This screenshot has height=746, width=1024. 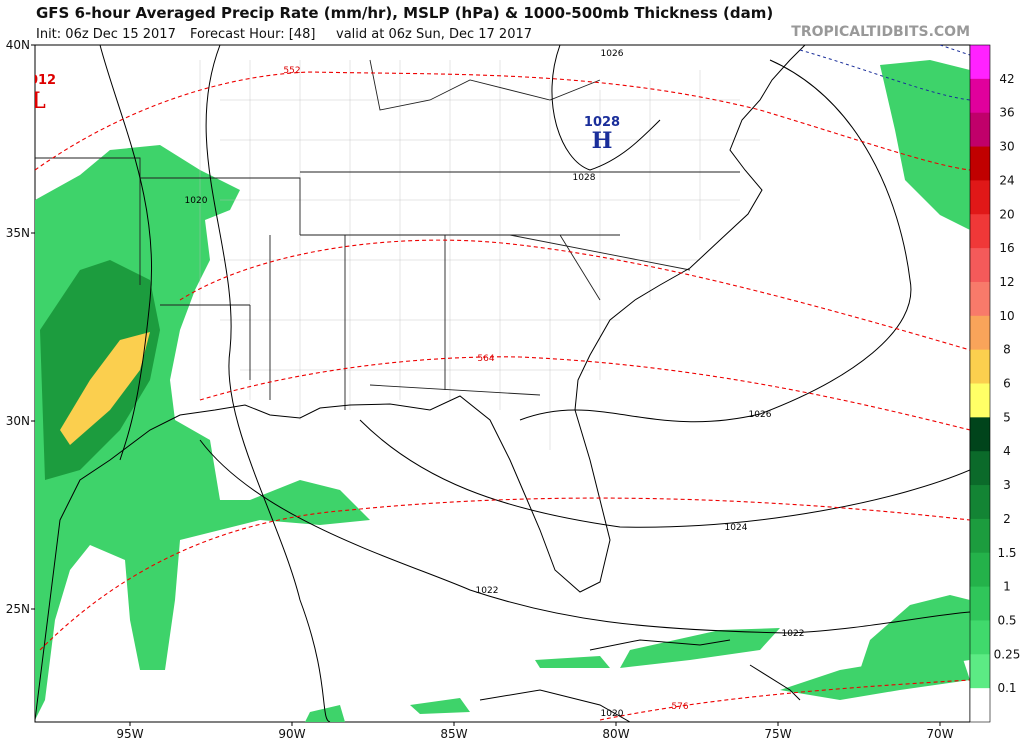 I want to click on lat-label: 30N, so click(x=18, y=421).